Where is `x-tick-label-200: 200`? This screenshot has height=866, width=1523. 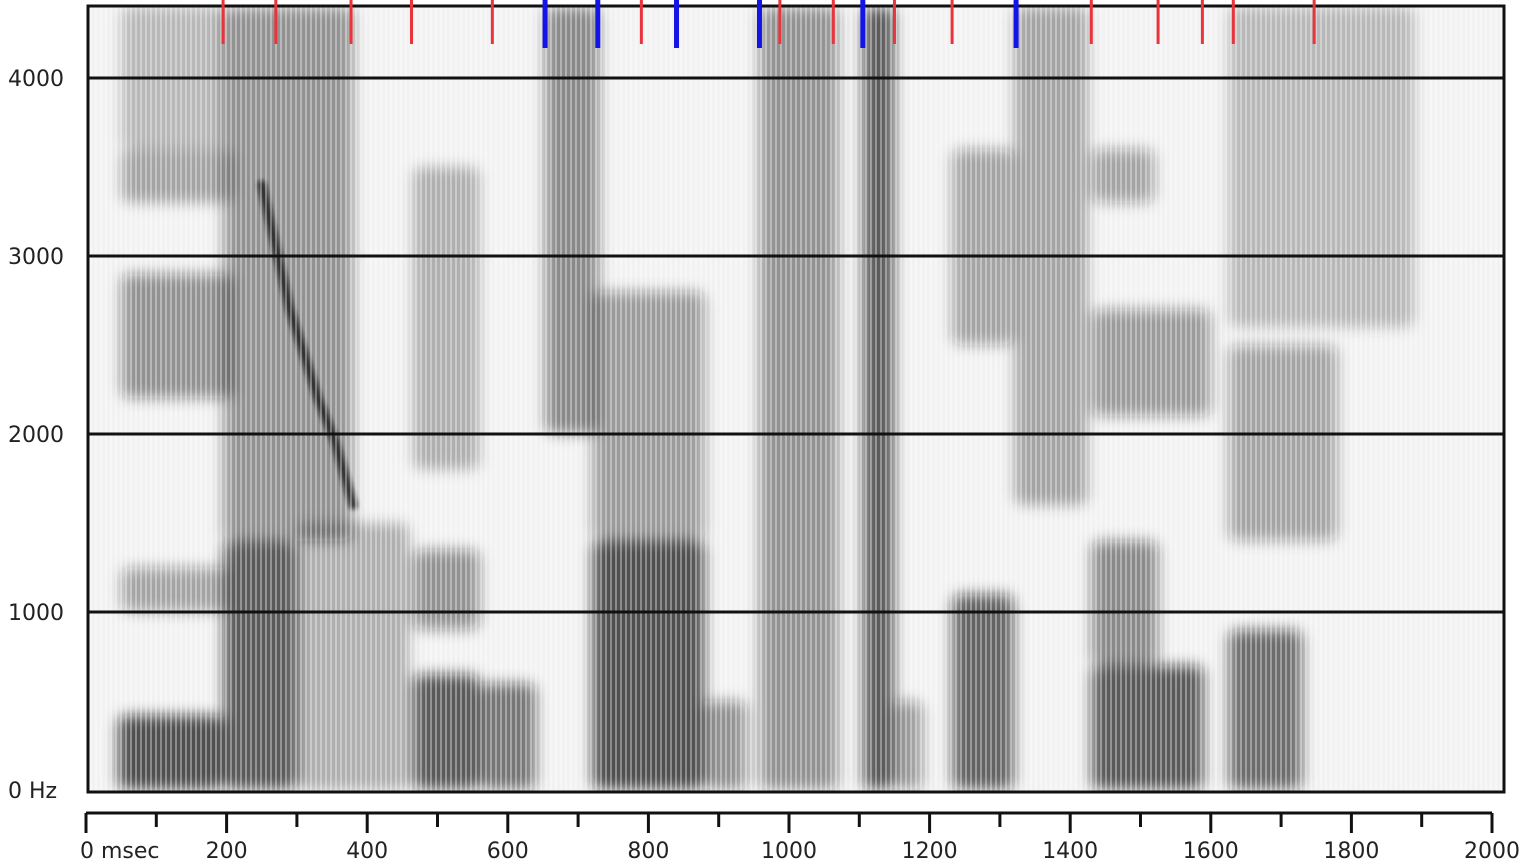
x-tick-label-200: 200 is located at coordinates (227, 851).